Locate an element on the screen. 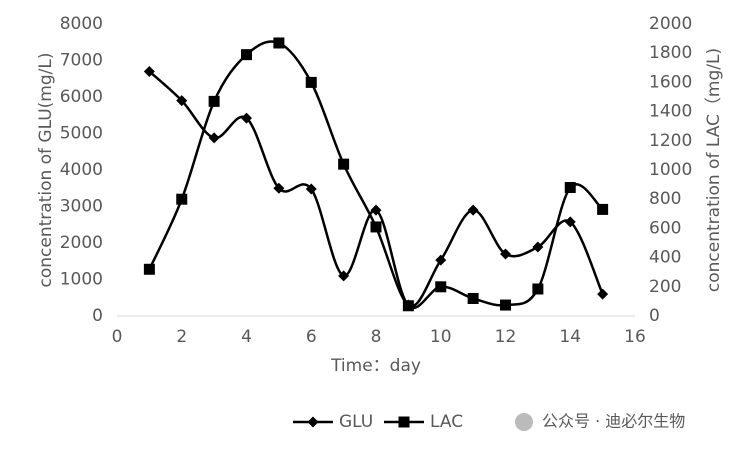  legend-label: GLU is located at coordinates (356, 422).